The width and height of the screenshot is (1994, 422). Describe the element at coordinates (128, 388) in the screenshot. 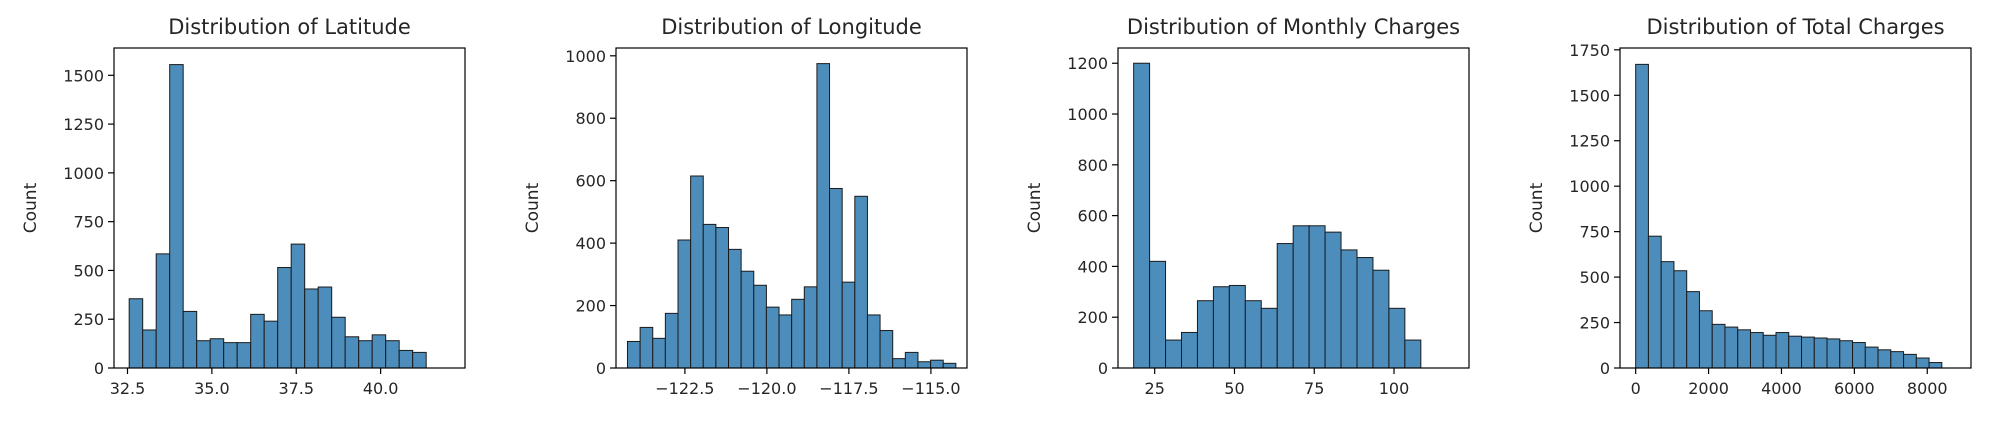

I see `x-tick-label: 32.5` at that location.